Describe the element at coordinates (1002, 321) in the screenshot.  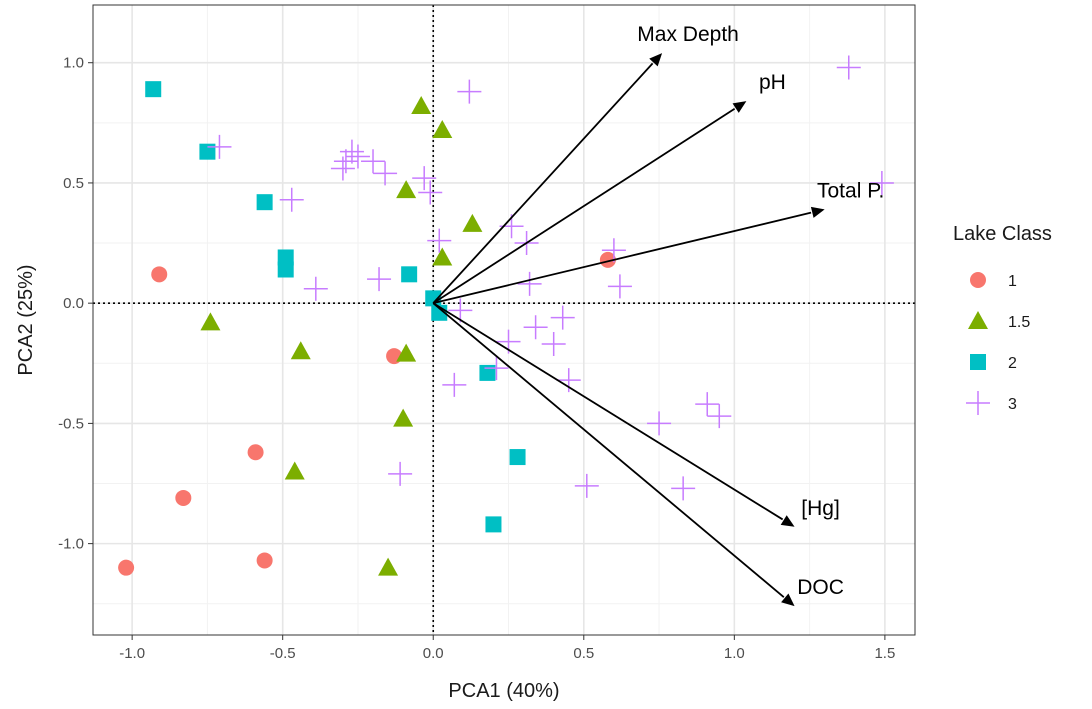
I see `legend: Lake Class 1 1.5 2 3` at that location.